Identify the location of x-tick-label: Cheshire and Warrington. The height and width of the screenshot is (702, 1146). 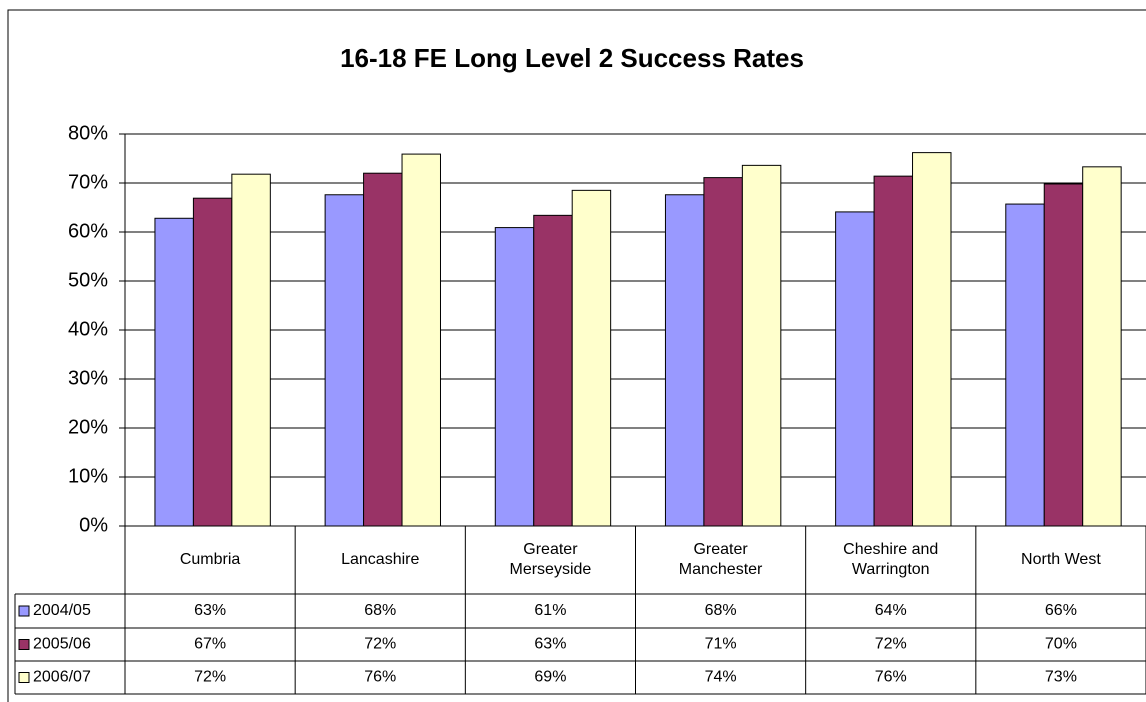
(891, 560).